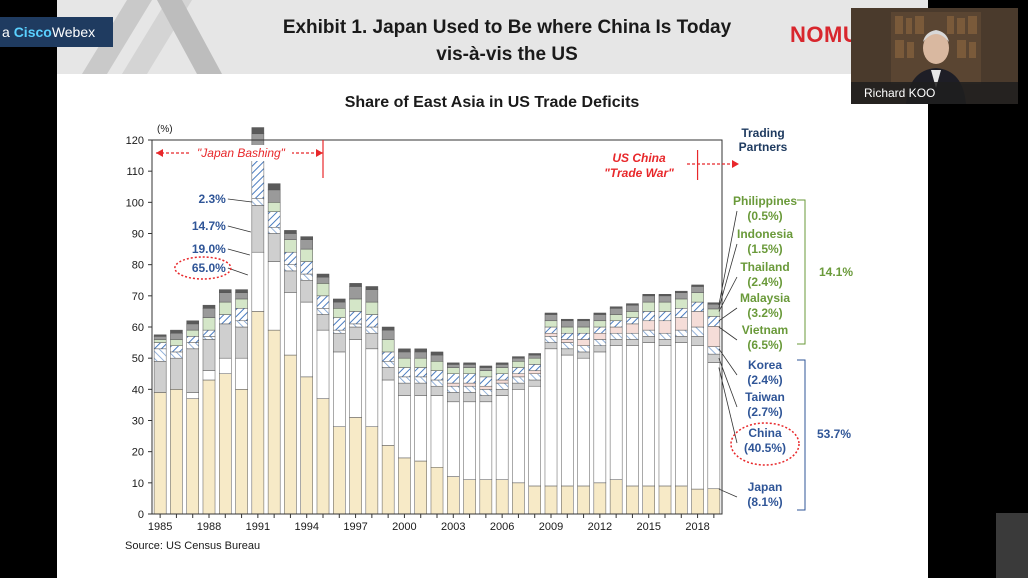 Image resolution: width=1028 pixels, height=578 pixels. Describe the element at coordinates (453, 527) in the screenshot. I see `x-tick-label: 2003` at that location.